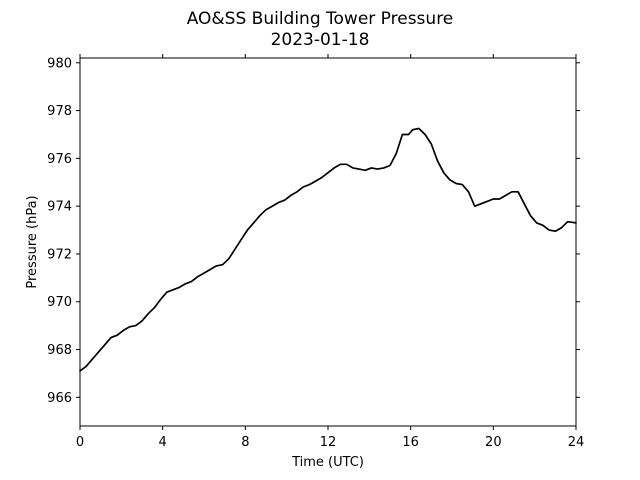  I want to click on y-tick-label: 968, so click(59, 350).